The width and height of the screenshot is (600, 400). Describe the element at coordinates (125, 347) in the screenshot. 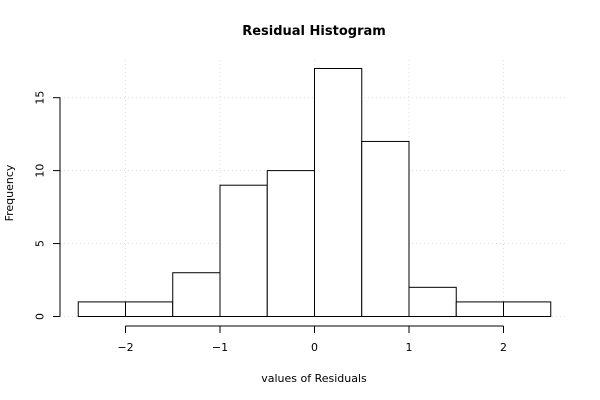

I see `x-tick-label: −2` at that location.